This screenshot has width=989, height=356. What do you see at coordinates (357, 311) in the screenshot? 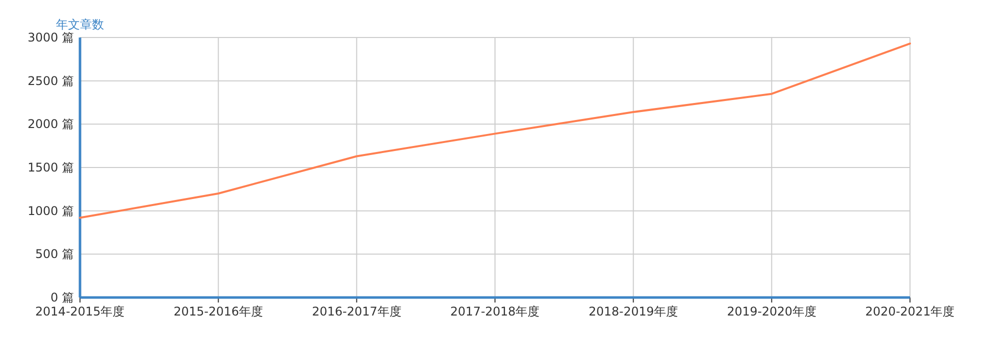
I see `x-tick-label: 2016-2017年度` at bounding box center [357, 311].